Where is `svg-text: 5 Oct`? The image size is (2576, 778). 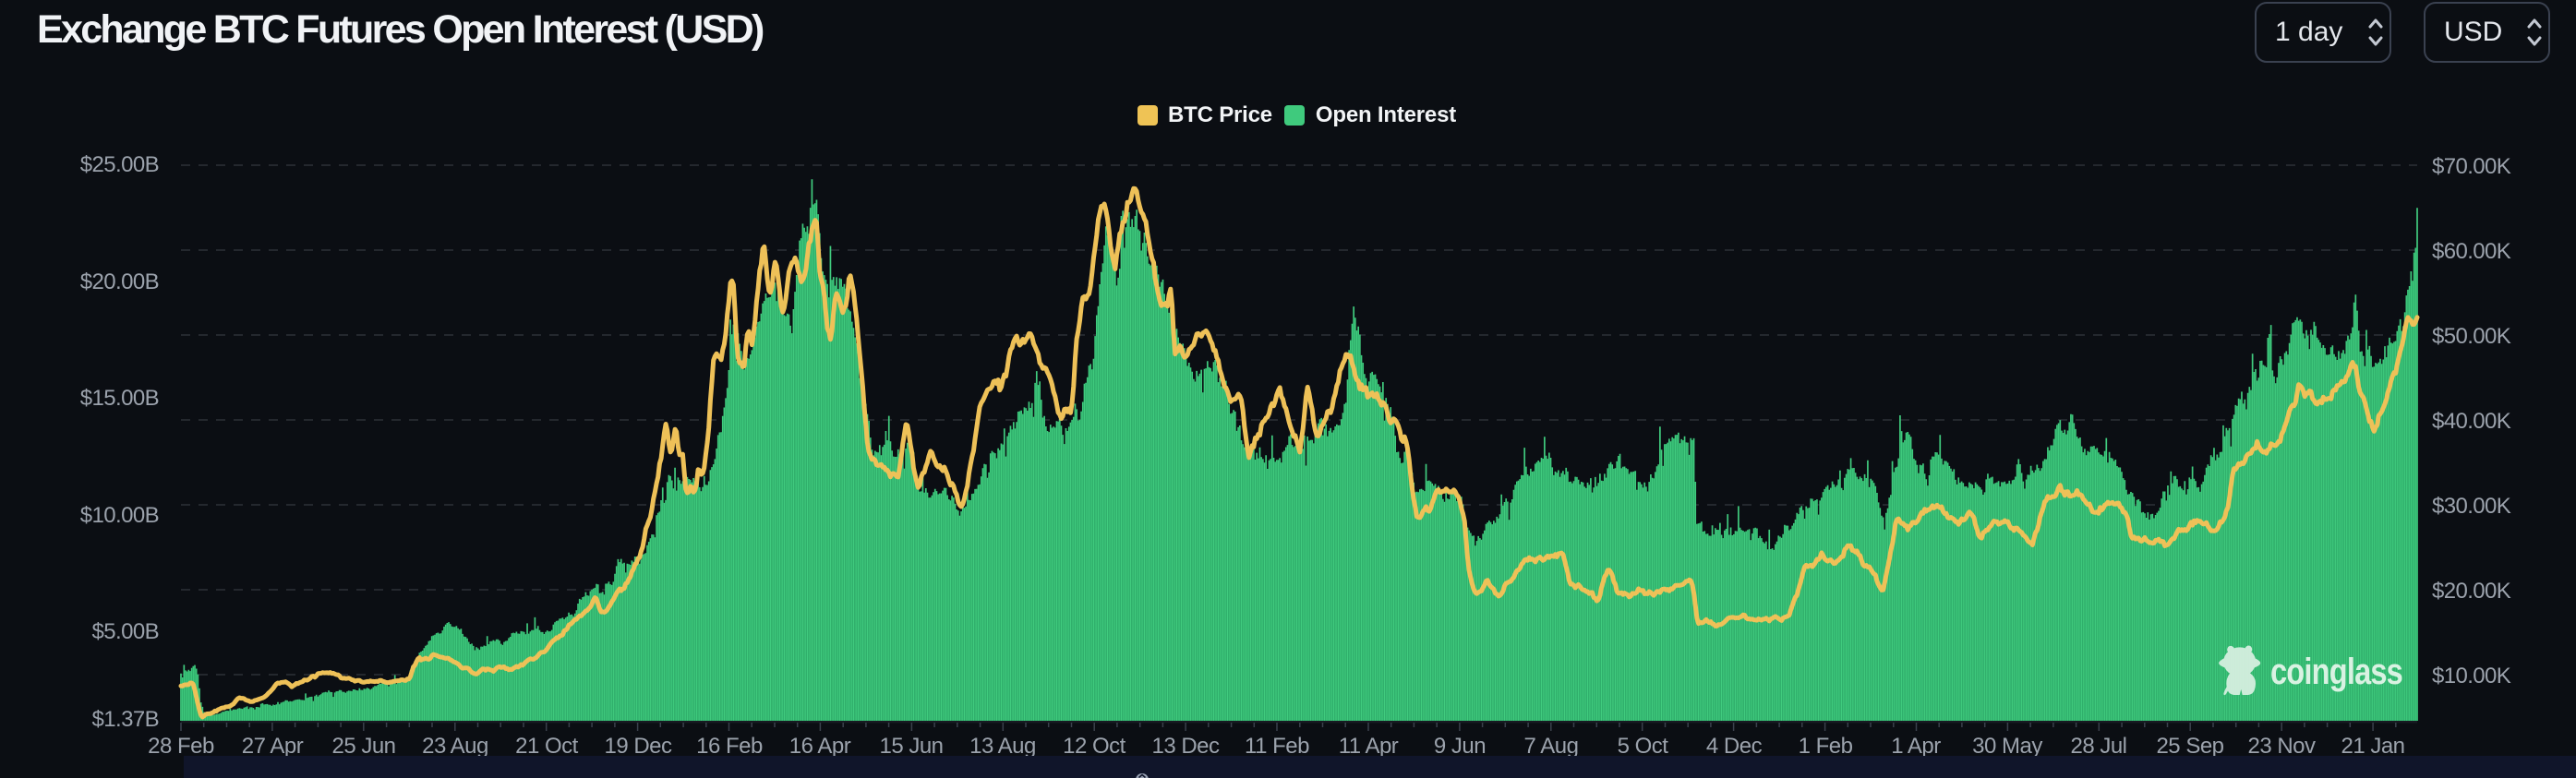 svg-text: 5 Oct is located at coordinates (1643, 747).